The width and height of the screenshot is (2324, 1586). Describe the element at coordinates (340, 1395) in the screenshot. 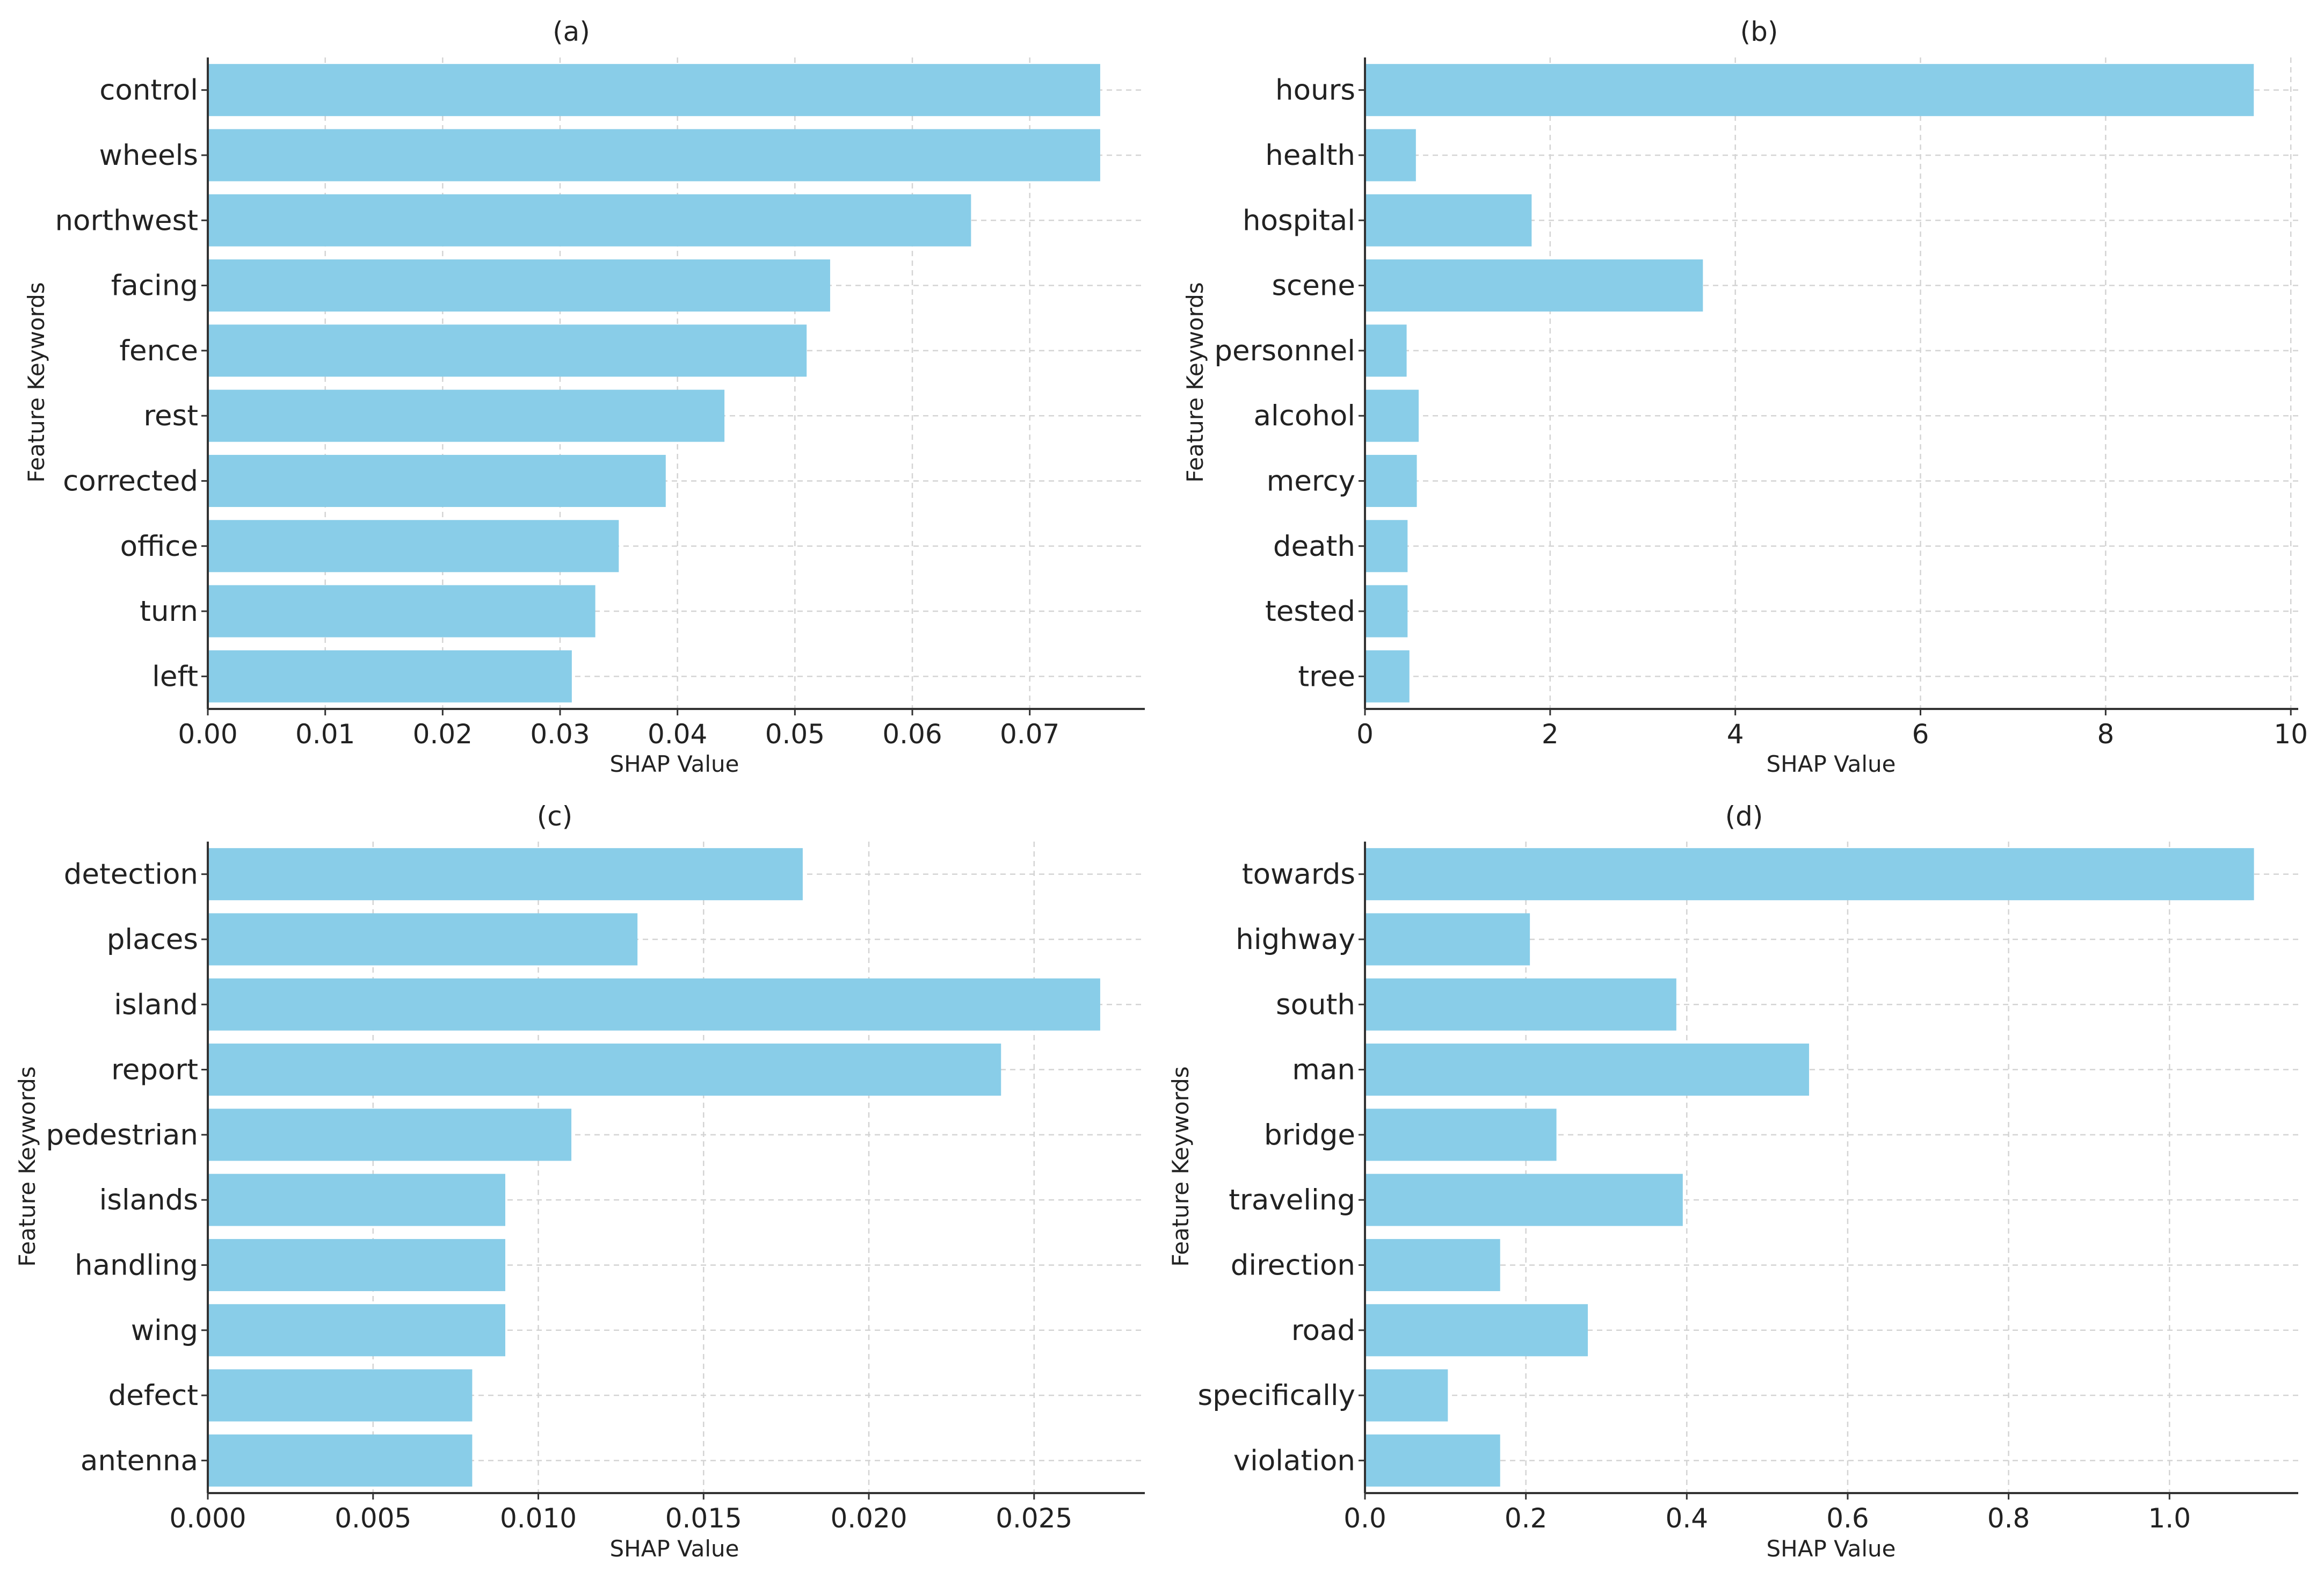

I see `bar-defect` at that location.